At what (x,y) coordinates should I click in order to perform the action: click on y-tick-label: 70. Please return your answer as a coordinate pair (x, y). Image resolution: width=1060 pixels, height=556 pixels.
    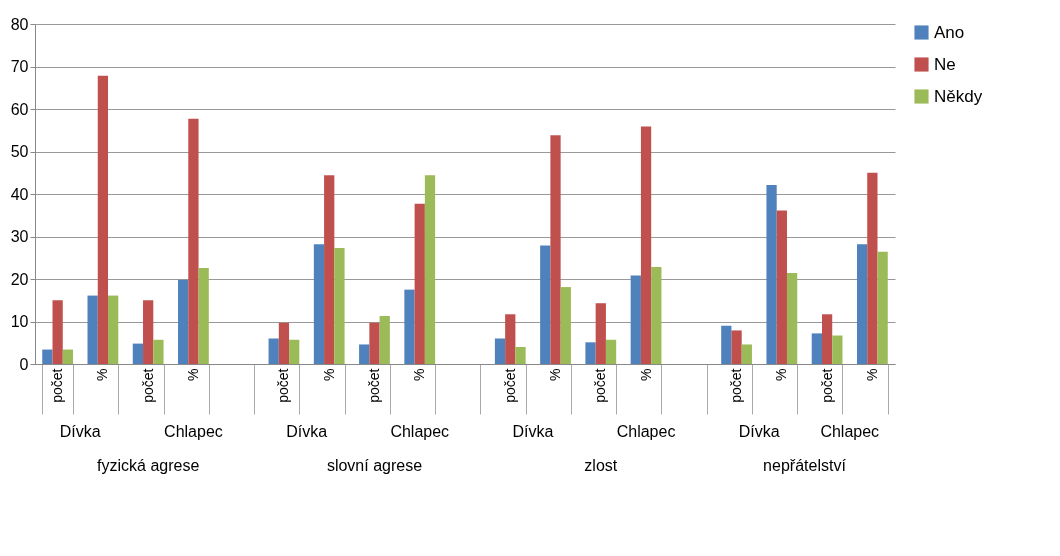
    Looking at the image, I should click on (19, 66).